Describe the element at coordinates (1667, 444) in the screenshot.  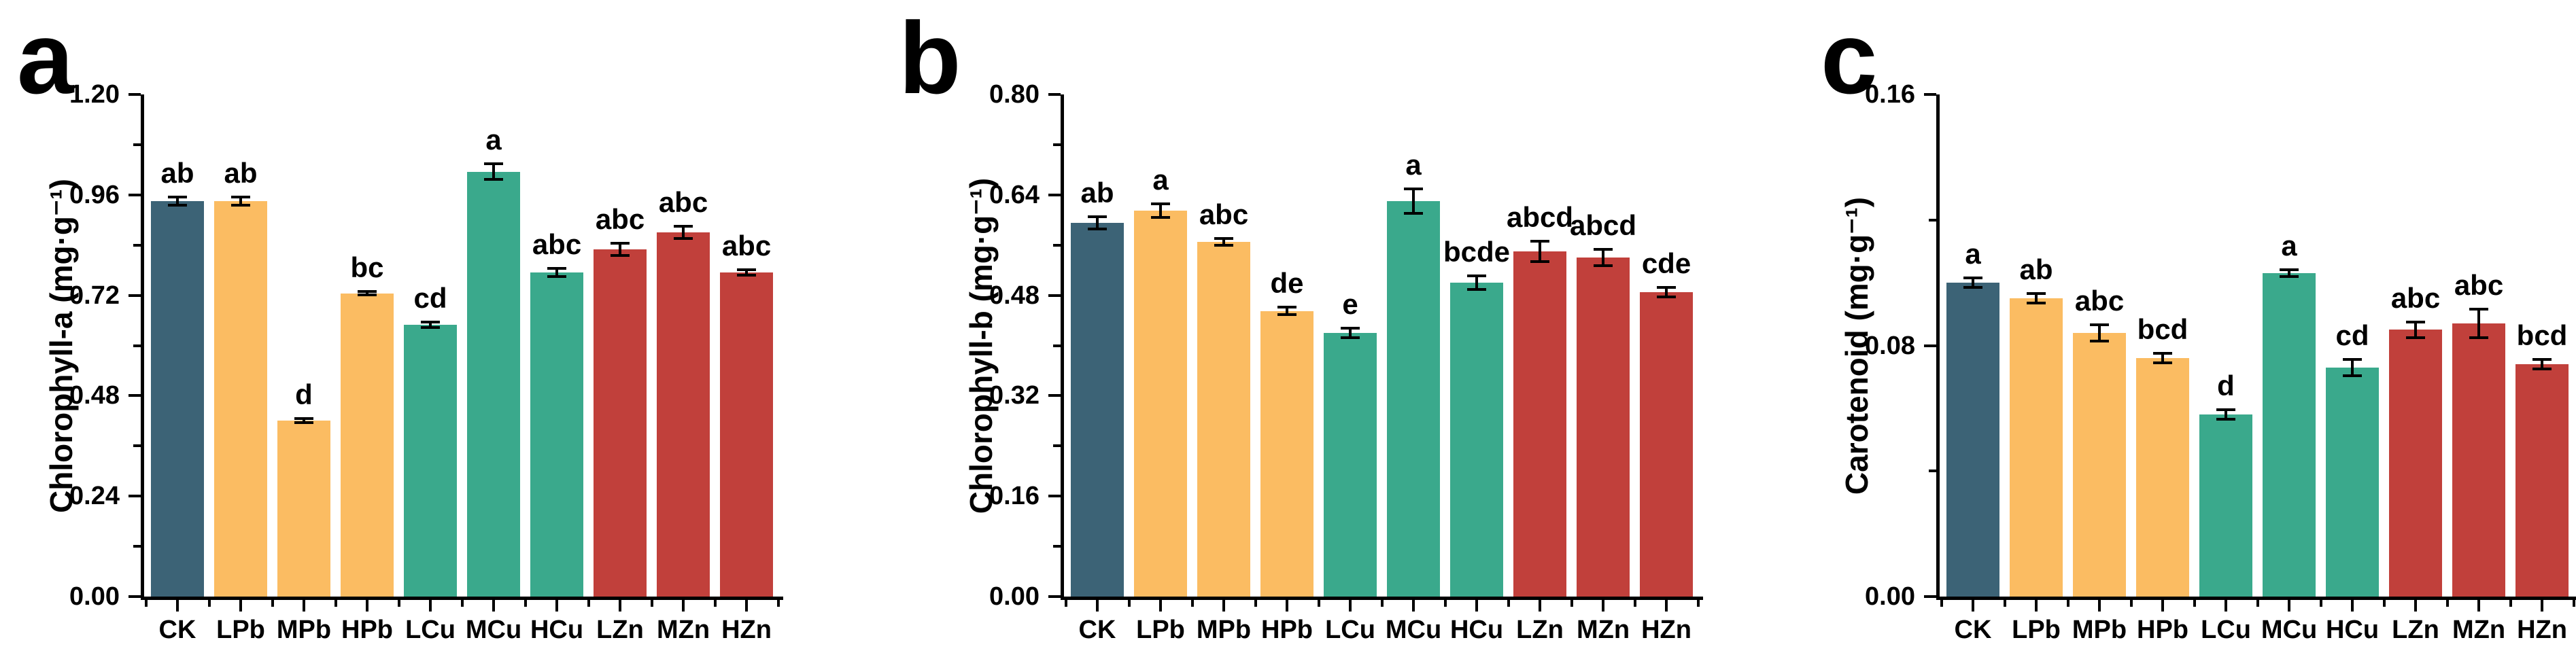
I see `bar-hzn` at that location.